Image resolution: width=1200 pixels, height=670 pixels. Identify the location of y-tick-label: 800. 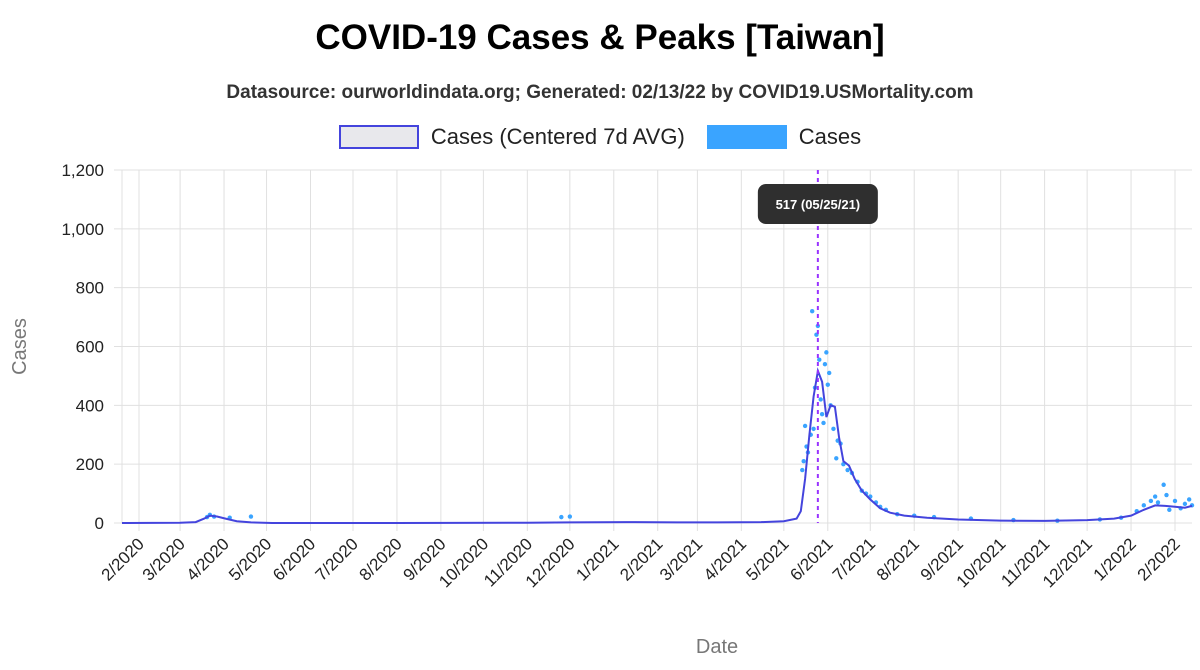
(90, 288).